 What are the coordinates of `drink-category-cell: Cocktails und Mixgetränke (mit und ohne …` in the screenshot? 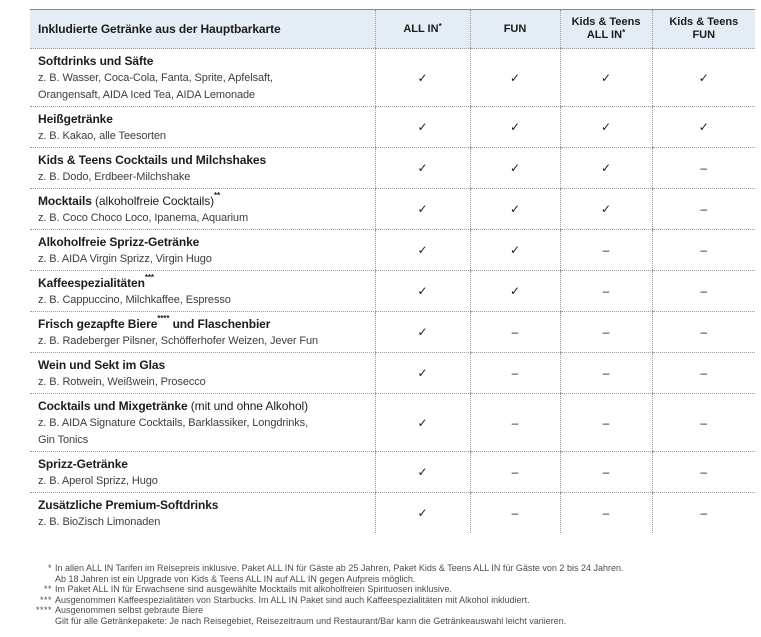 It's located at (202, 422).